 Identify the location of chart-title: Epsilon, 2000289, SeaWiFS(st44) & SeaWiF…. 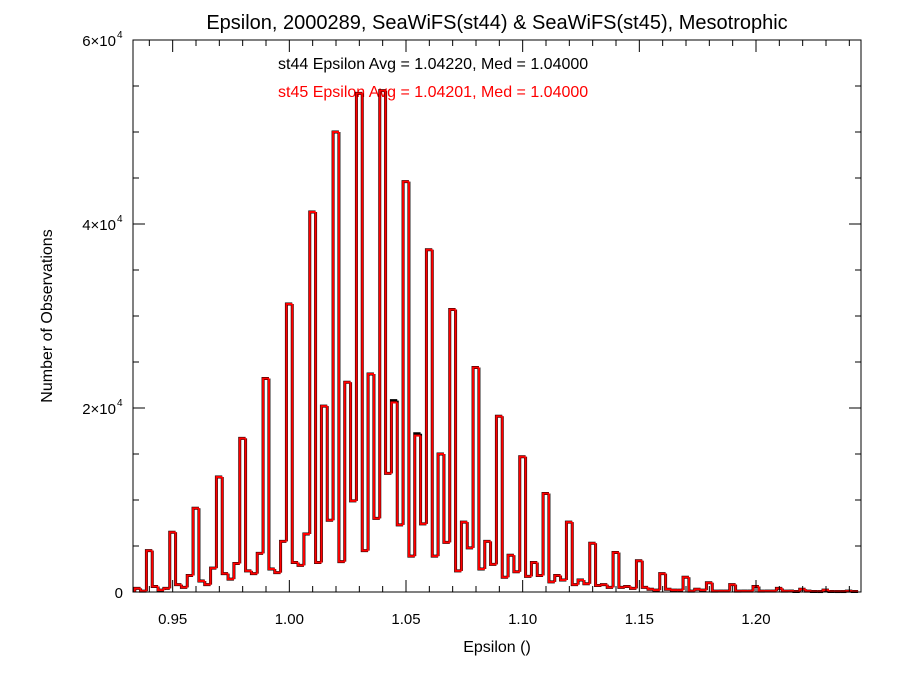
(496, 23).